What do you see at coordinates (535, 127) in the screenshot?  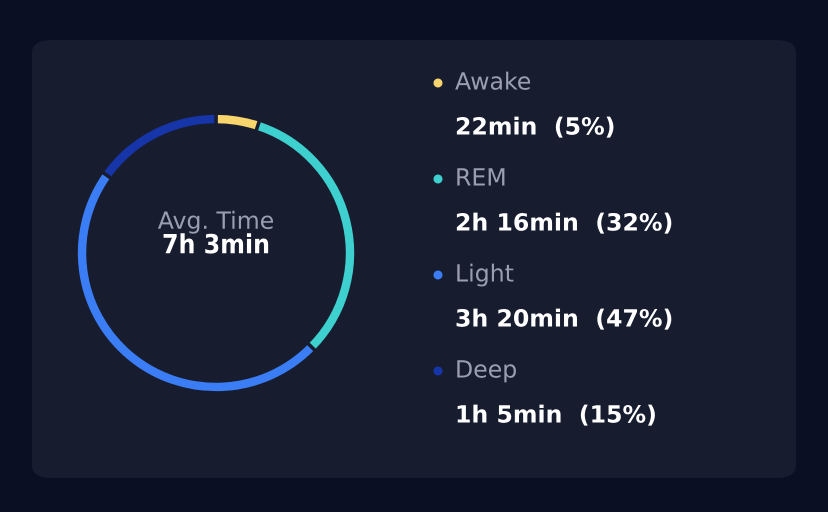 I see `data-label: 22min (5%)` at bounding box center [535, 127].